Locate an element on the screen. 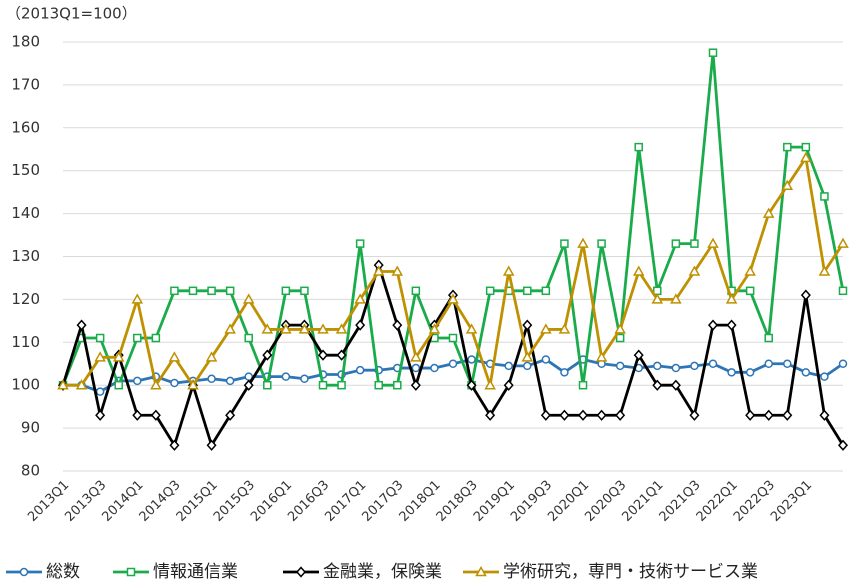 Image resolution: width=858 pixels, height=586 pixels. y-tick-label: 170 is located at coordinates (25, 84).